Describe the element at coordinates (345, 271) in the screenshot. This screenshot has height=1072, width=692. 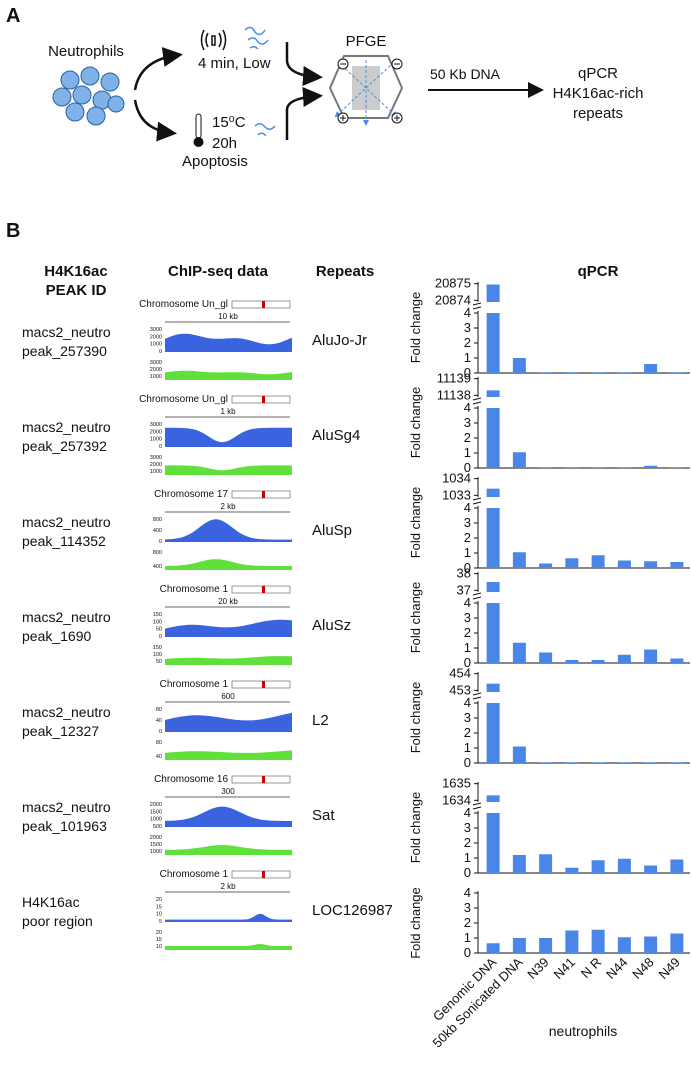
I see `column-header: Repeats` at that location.